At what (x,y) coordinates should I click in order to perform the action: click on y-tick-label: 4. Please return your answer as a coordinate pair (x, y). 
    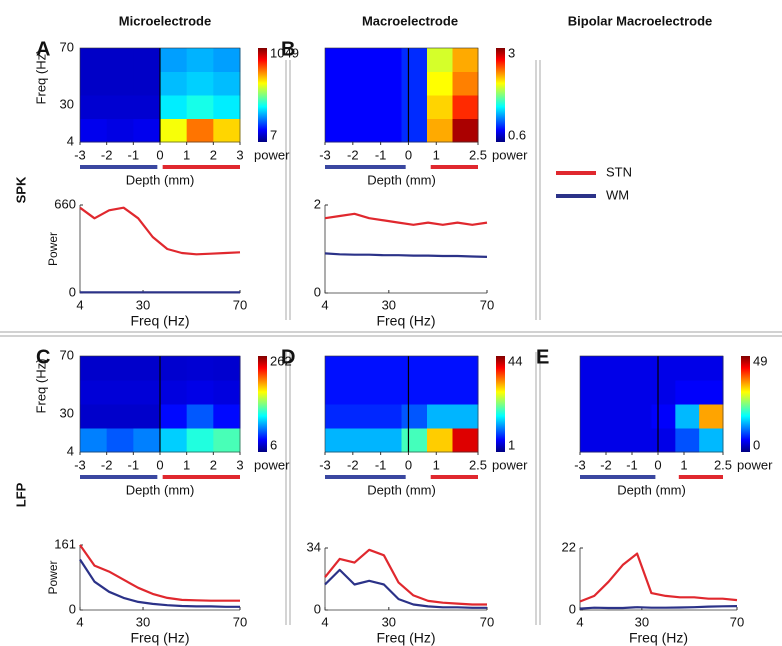
    Looking at the image, I should click on (70, 450).